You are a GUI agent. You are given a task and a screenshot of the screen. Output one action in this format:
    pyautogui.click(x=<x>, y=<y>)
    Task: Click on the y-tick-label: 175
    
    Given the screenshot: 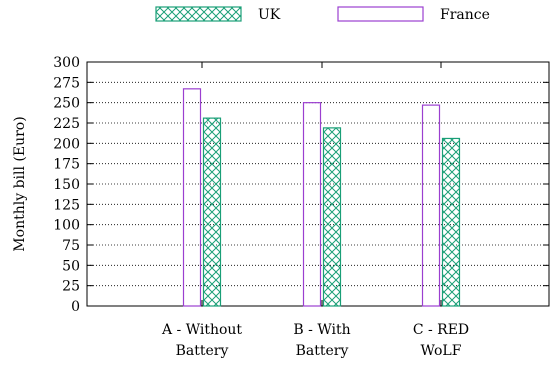 What is the action you would take?
    pyautogui.click(x=66, y=165)
    